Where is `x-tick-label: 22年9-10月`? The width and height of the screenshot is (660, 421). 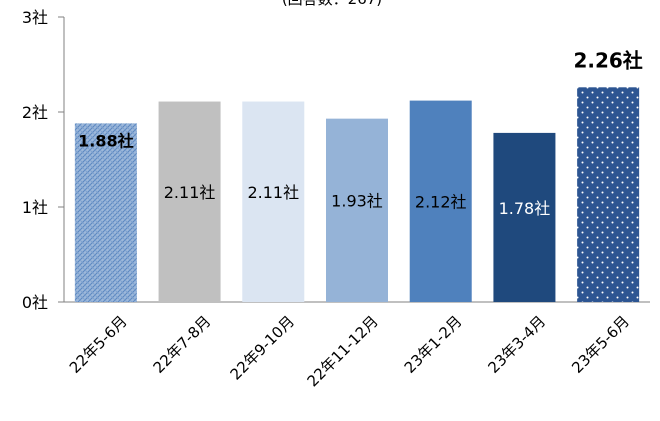 x-tick-label: 22年9-10月 is located at coordinates (263, 348).